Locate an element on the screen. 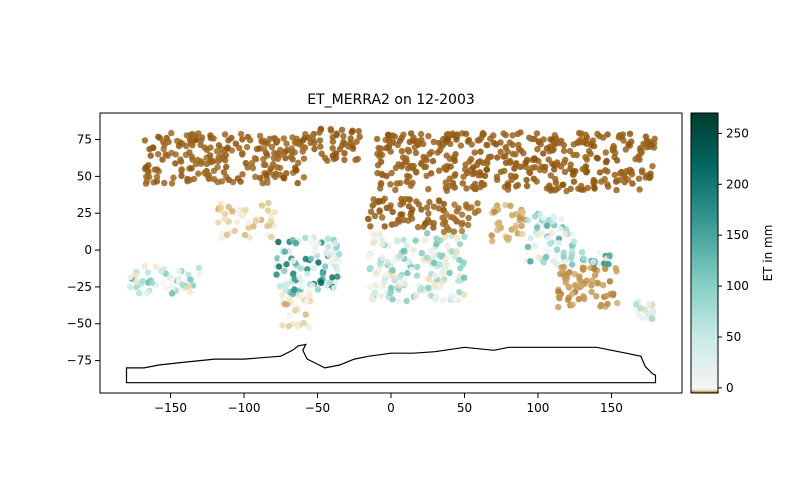 This screenshot has height=504, width=800. region-southern-south-america is located at coordinates (296, 311).